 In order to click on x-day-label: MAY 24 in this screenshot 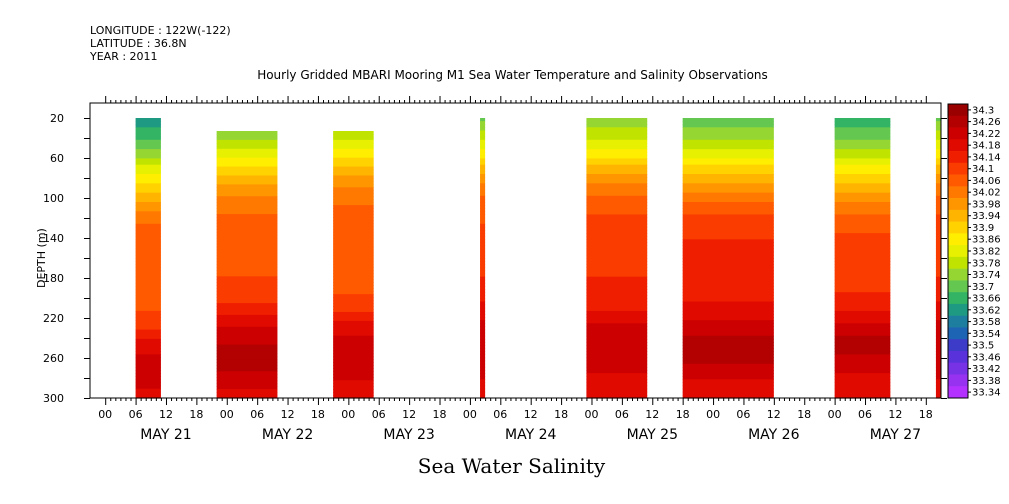, I will do `click(530, 435)`.